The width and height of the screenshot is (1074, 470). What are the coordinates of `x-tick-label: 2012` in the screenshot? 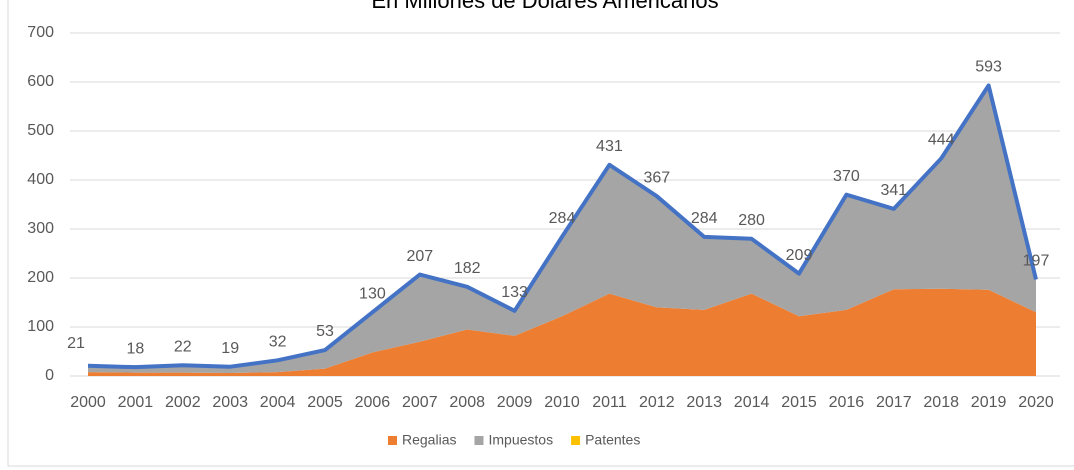 It's located at (657, 402).